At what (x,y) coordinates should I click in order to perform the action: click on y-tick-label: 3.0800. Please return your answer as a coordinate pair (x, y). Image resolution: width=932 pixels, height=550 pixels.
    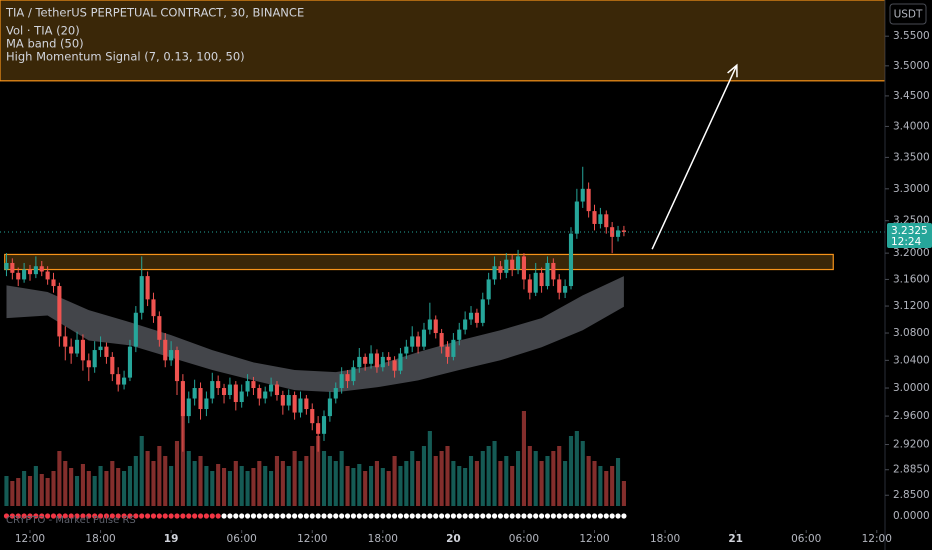
    Looking at the image, I should click on (911, 333).